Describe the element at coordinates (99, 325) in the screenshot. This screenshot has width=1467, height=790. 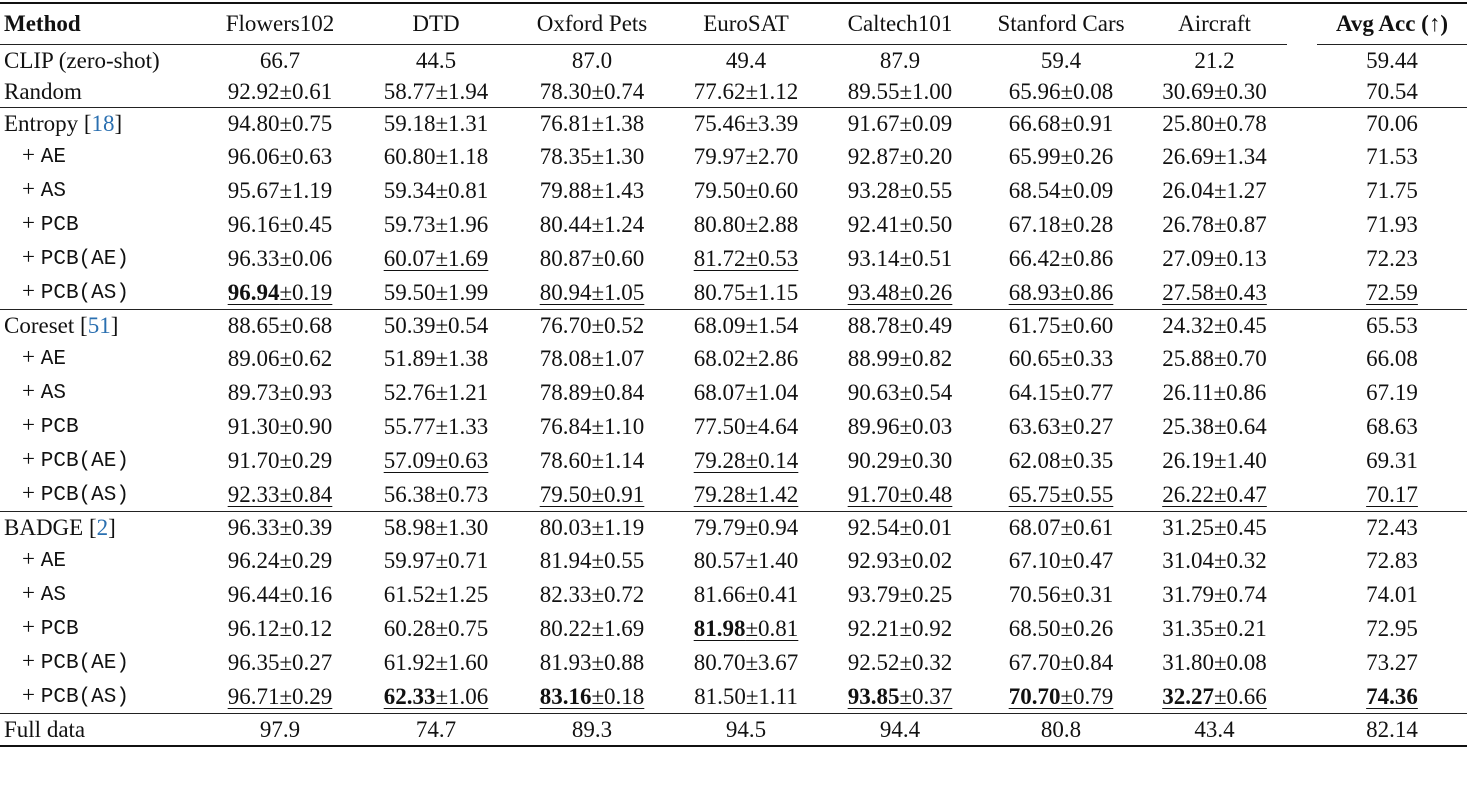
I see `citation-link: 51` at that location.